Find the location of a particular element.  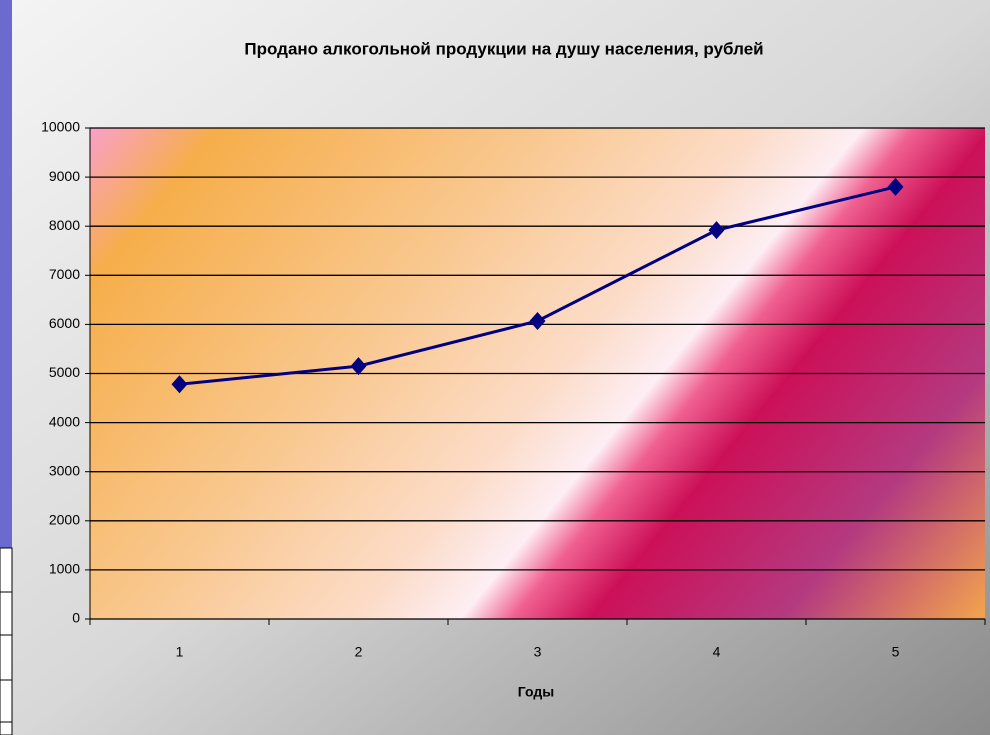

y-tick-label: 6000 is located at coordinates (64, 323).